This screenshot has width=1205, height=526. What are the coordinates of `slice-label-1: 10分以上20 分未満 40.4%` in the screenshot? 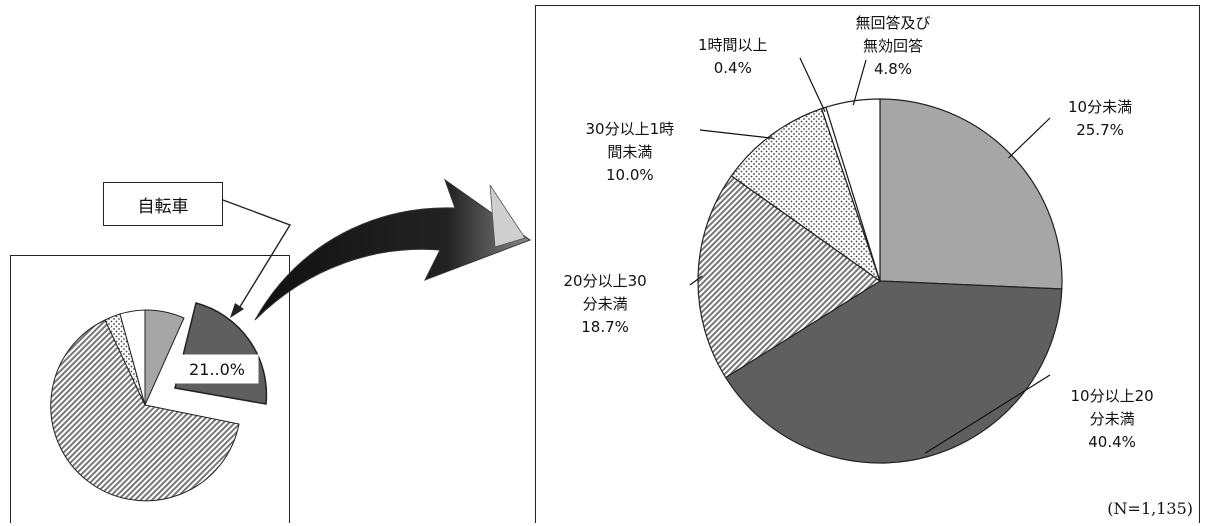 It's located at (1112, 419).